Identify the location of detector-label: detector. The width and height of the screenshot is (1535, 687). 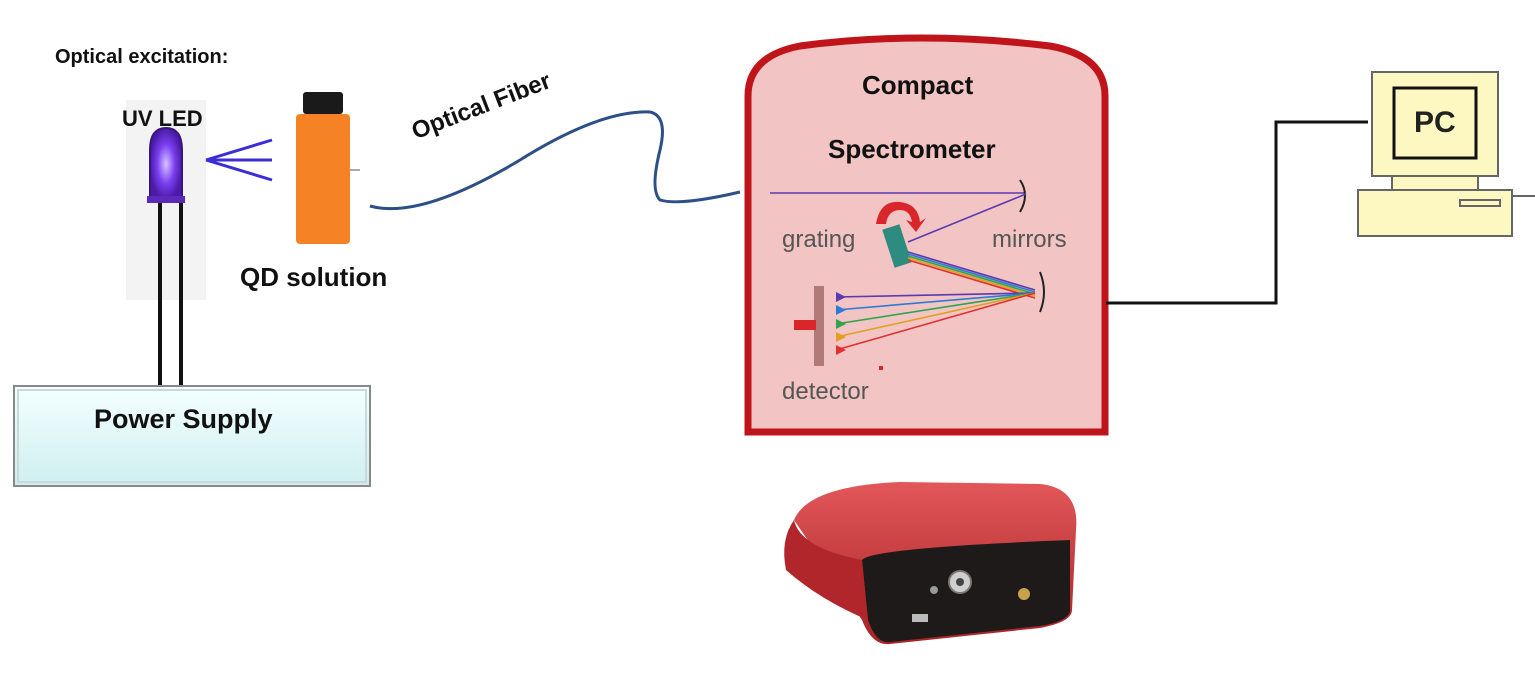
(825, 391).